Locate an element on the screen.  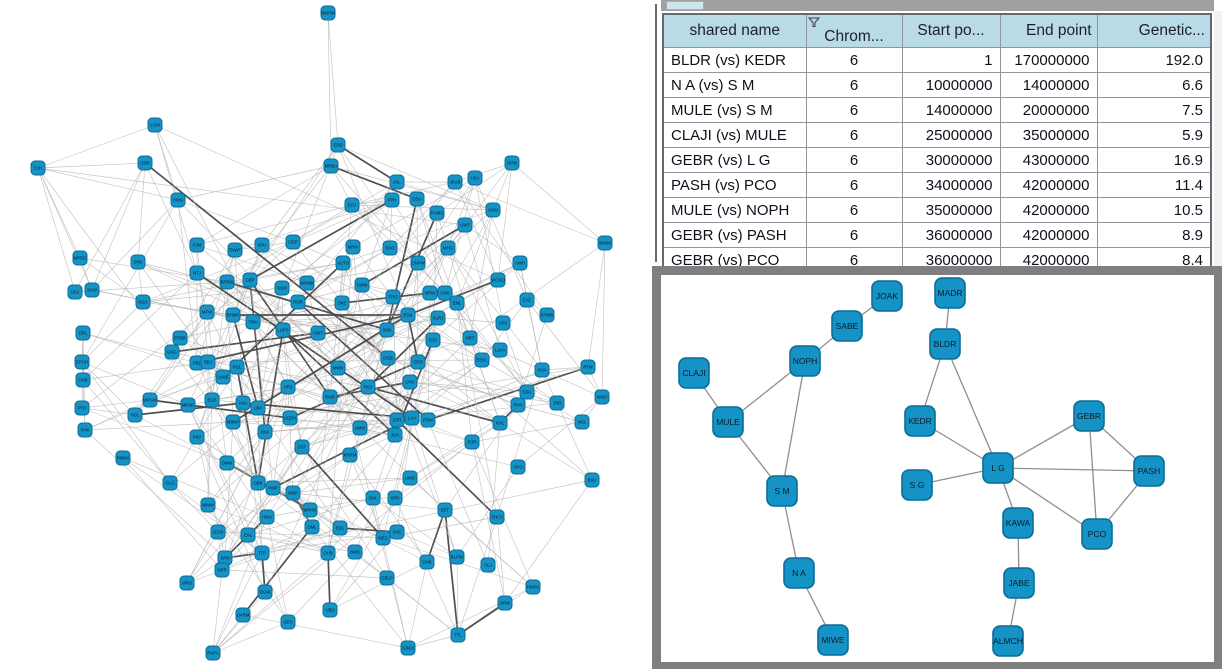
network-node: JUS is located at coordinates (395, 435).